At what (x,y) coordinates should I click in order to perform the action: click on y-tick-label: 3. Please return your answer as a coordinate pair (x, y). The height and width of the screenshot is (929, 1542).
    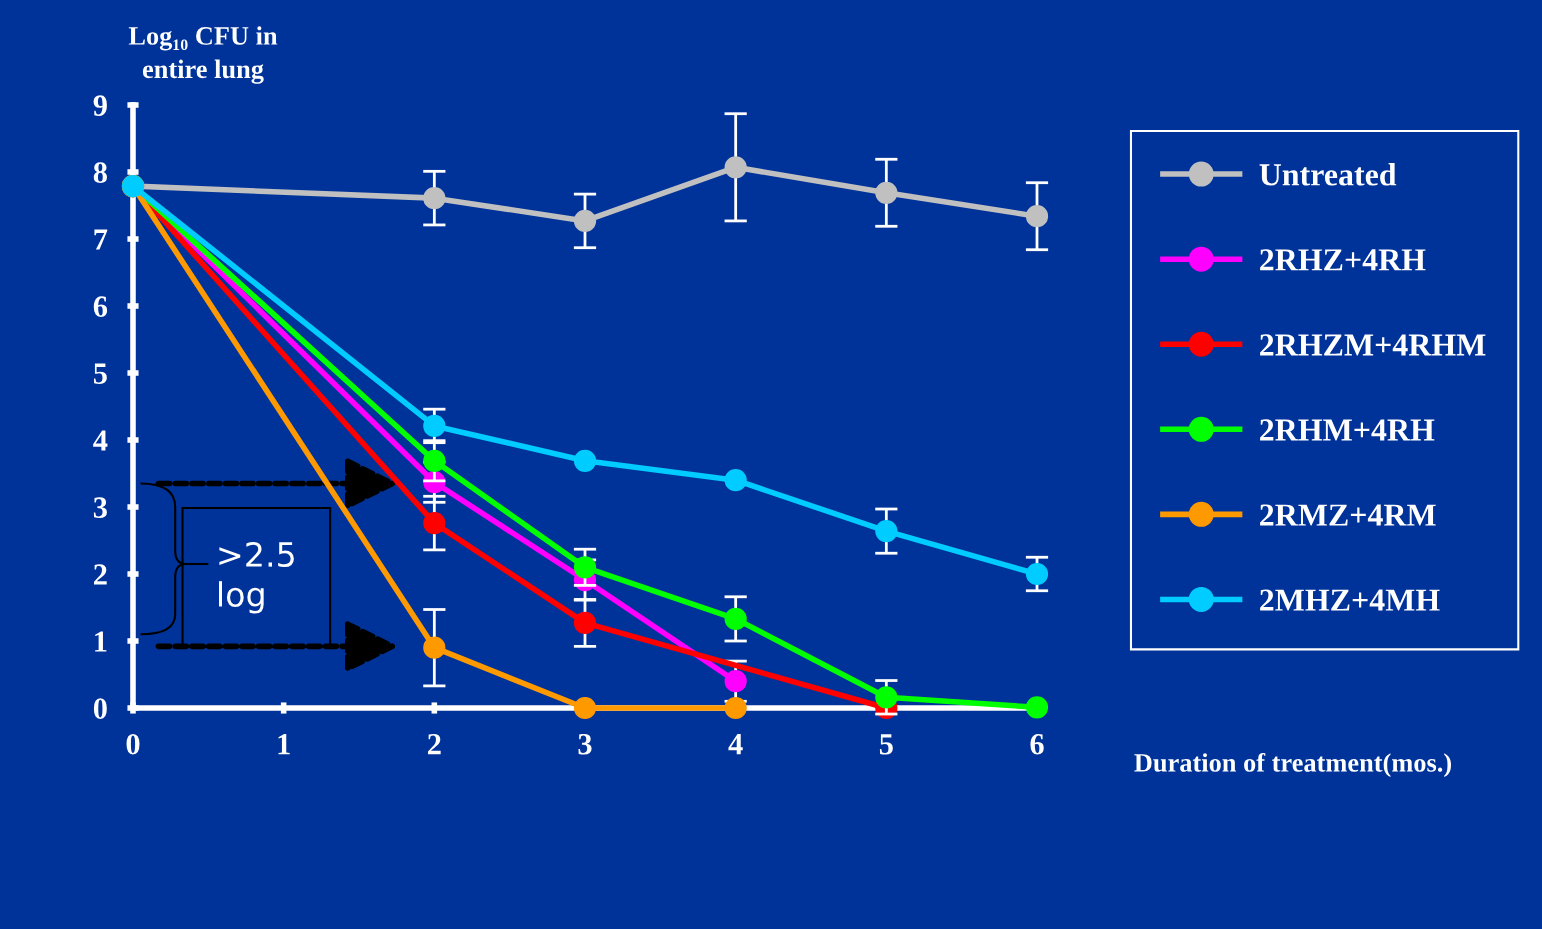
    Looking at the image, I should click on (100, 507).